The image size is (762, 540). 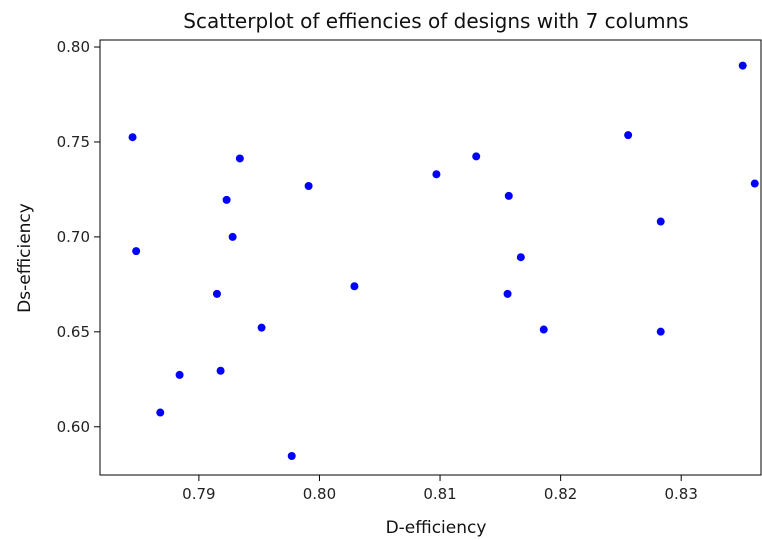 I want to click on x-tick-label: 0.79, so click(x=198, y=494).